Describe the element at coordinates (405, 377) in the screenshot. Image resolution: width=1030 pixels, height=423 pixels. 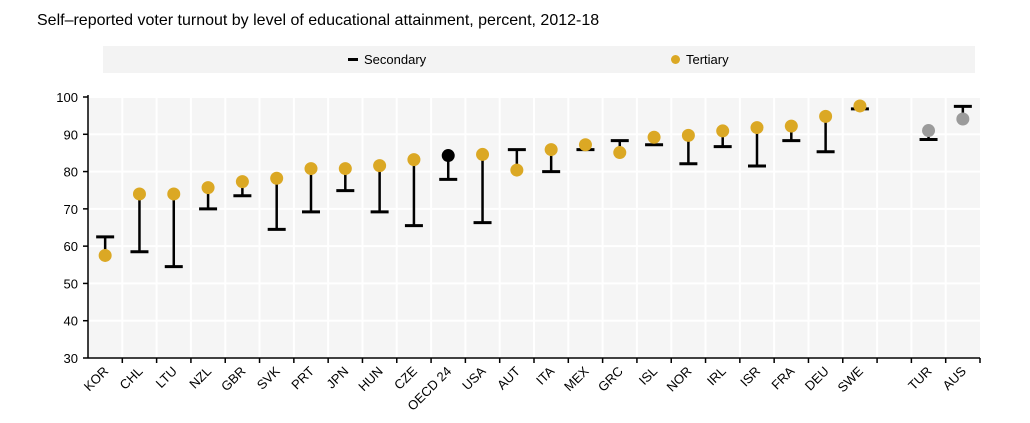
I see `x-tick-label: CZE` at that location.